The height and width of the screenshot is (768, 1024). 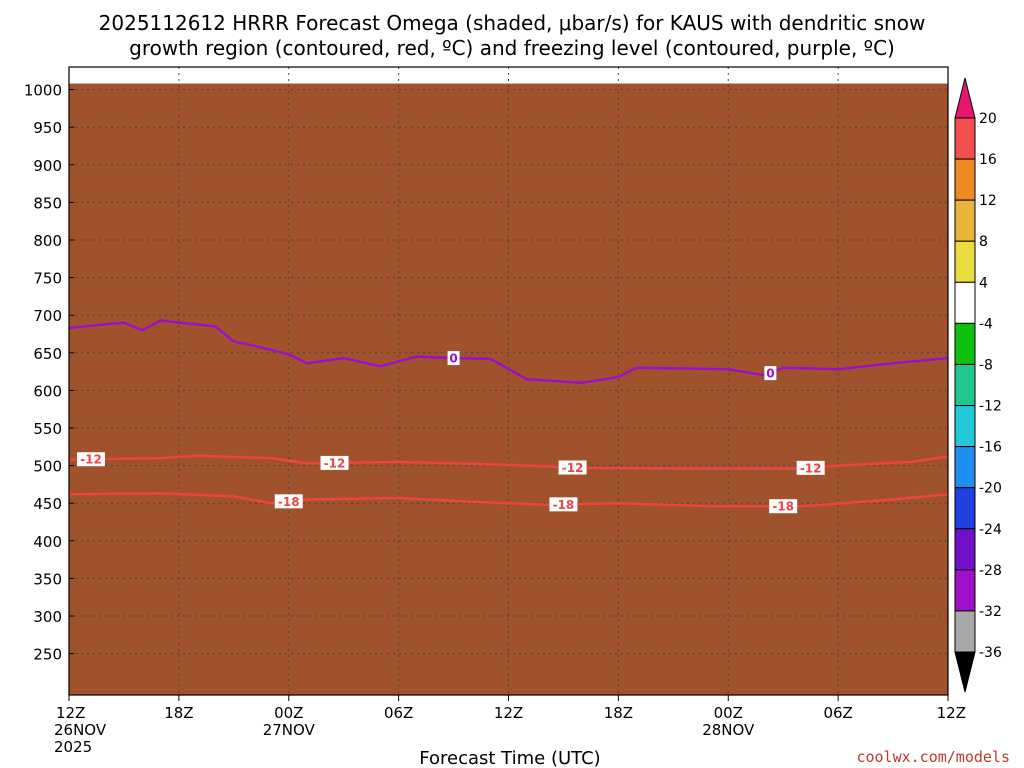 What do you see at coordinates (47, 241) in the screenshot?
I see `y-tick-label-800: 800` at bounding box center [47, 241].